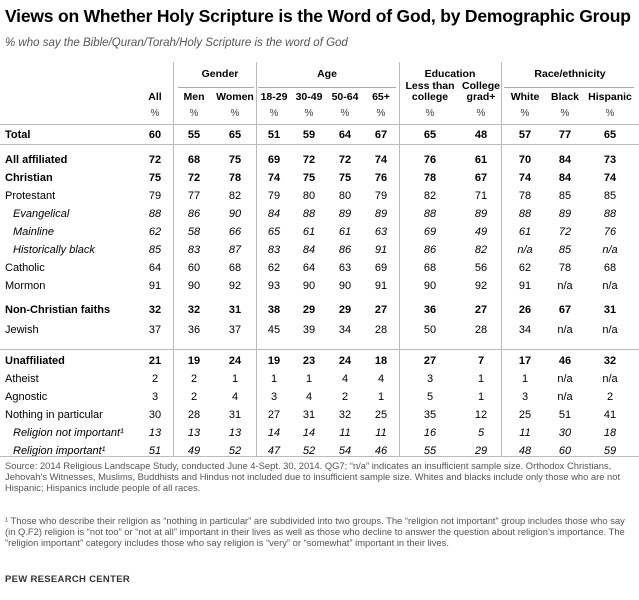 Image resolution: width=639 pixels, height=600 pixels. I want to click on table-cell: 23, so click(309, 361).